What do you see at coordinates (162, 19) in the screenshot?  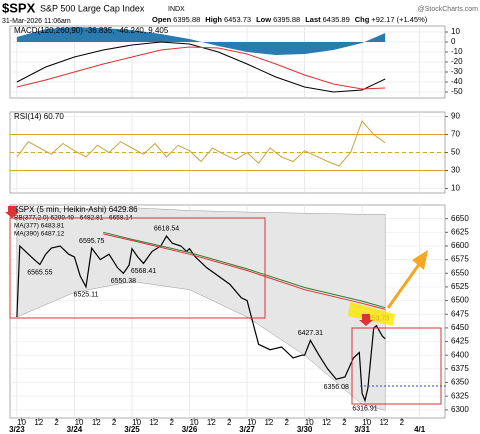 I see `quote-label: Open` at bounding box center [162, 19].